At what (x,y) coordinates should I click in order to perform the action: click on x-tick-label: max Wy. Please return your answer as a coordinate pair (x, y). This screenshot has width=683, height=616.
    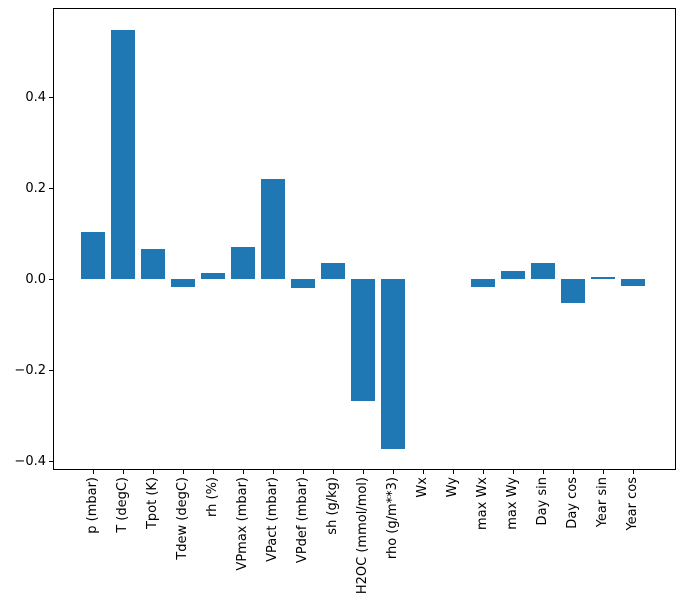
    Looking at the image, I should click on (512, 503).